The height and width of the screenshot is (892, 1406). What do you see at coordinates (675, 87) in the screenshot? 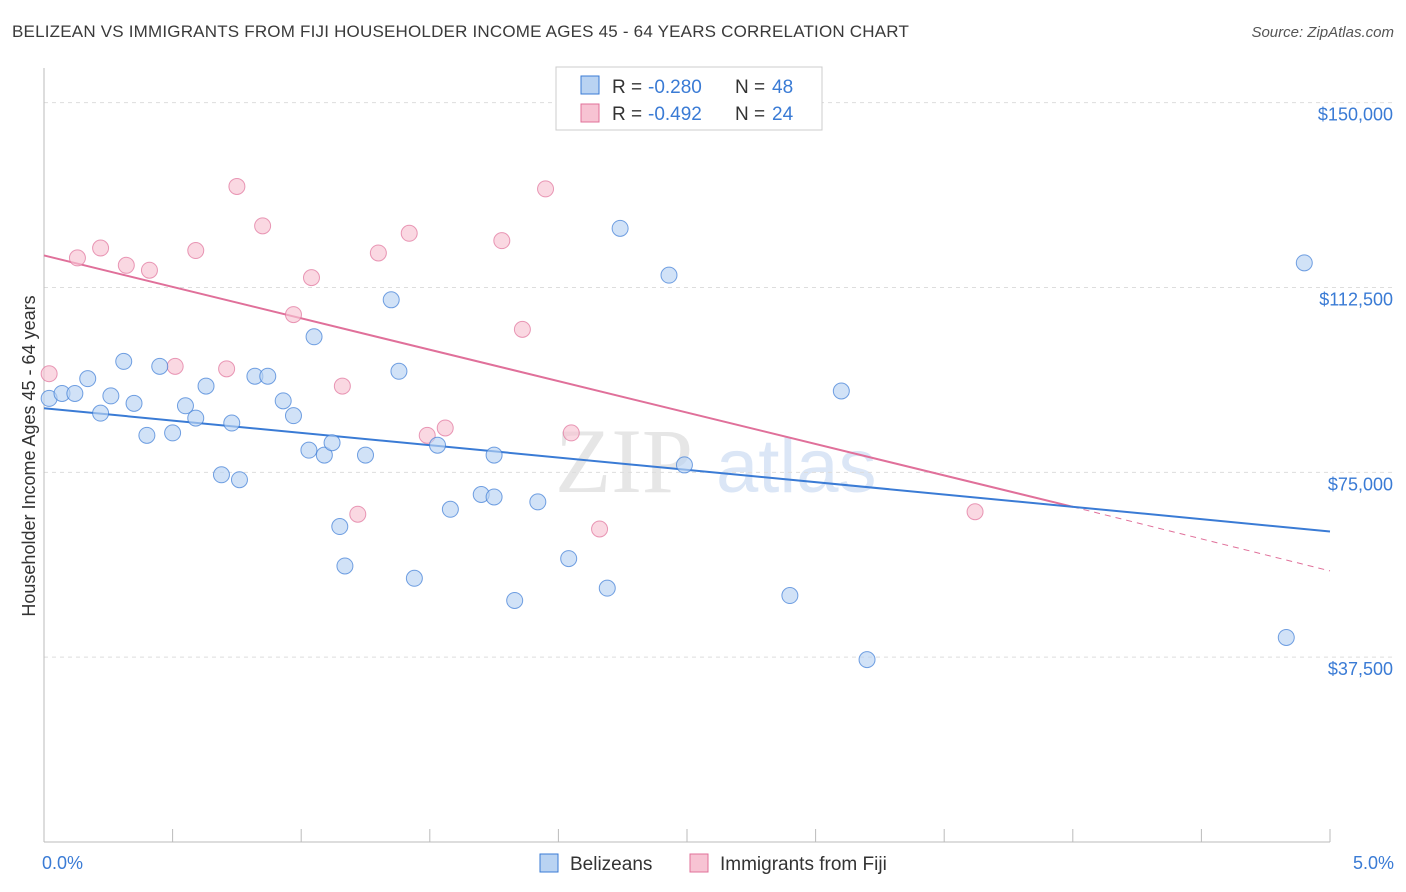
I see `legend-r-value-1: -0.280` at bounding box center [675, 87].